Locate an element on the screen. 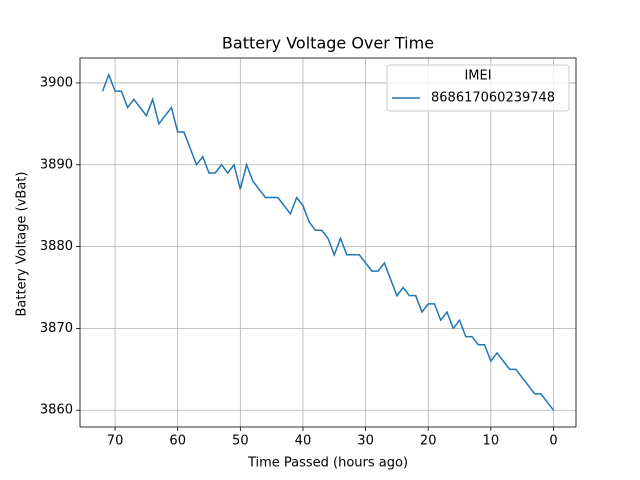  y-tick-label: 3890 is located at coordinates (56, 164).